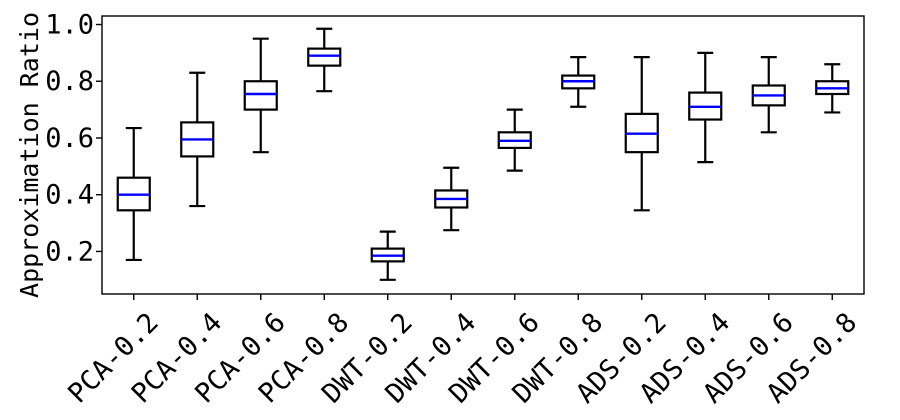  I want to click on y-tick-label: 0.6, so click(69, 138).